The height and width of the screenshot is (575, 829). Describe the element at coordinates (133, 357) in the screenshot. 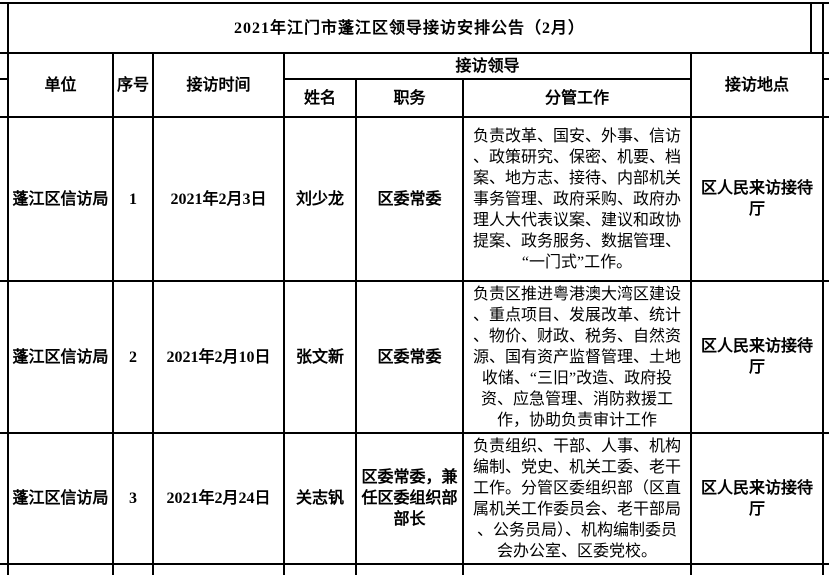

I see `seq-cell: 2` at that location.